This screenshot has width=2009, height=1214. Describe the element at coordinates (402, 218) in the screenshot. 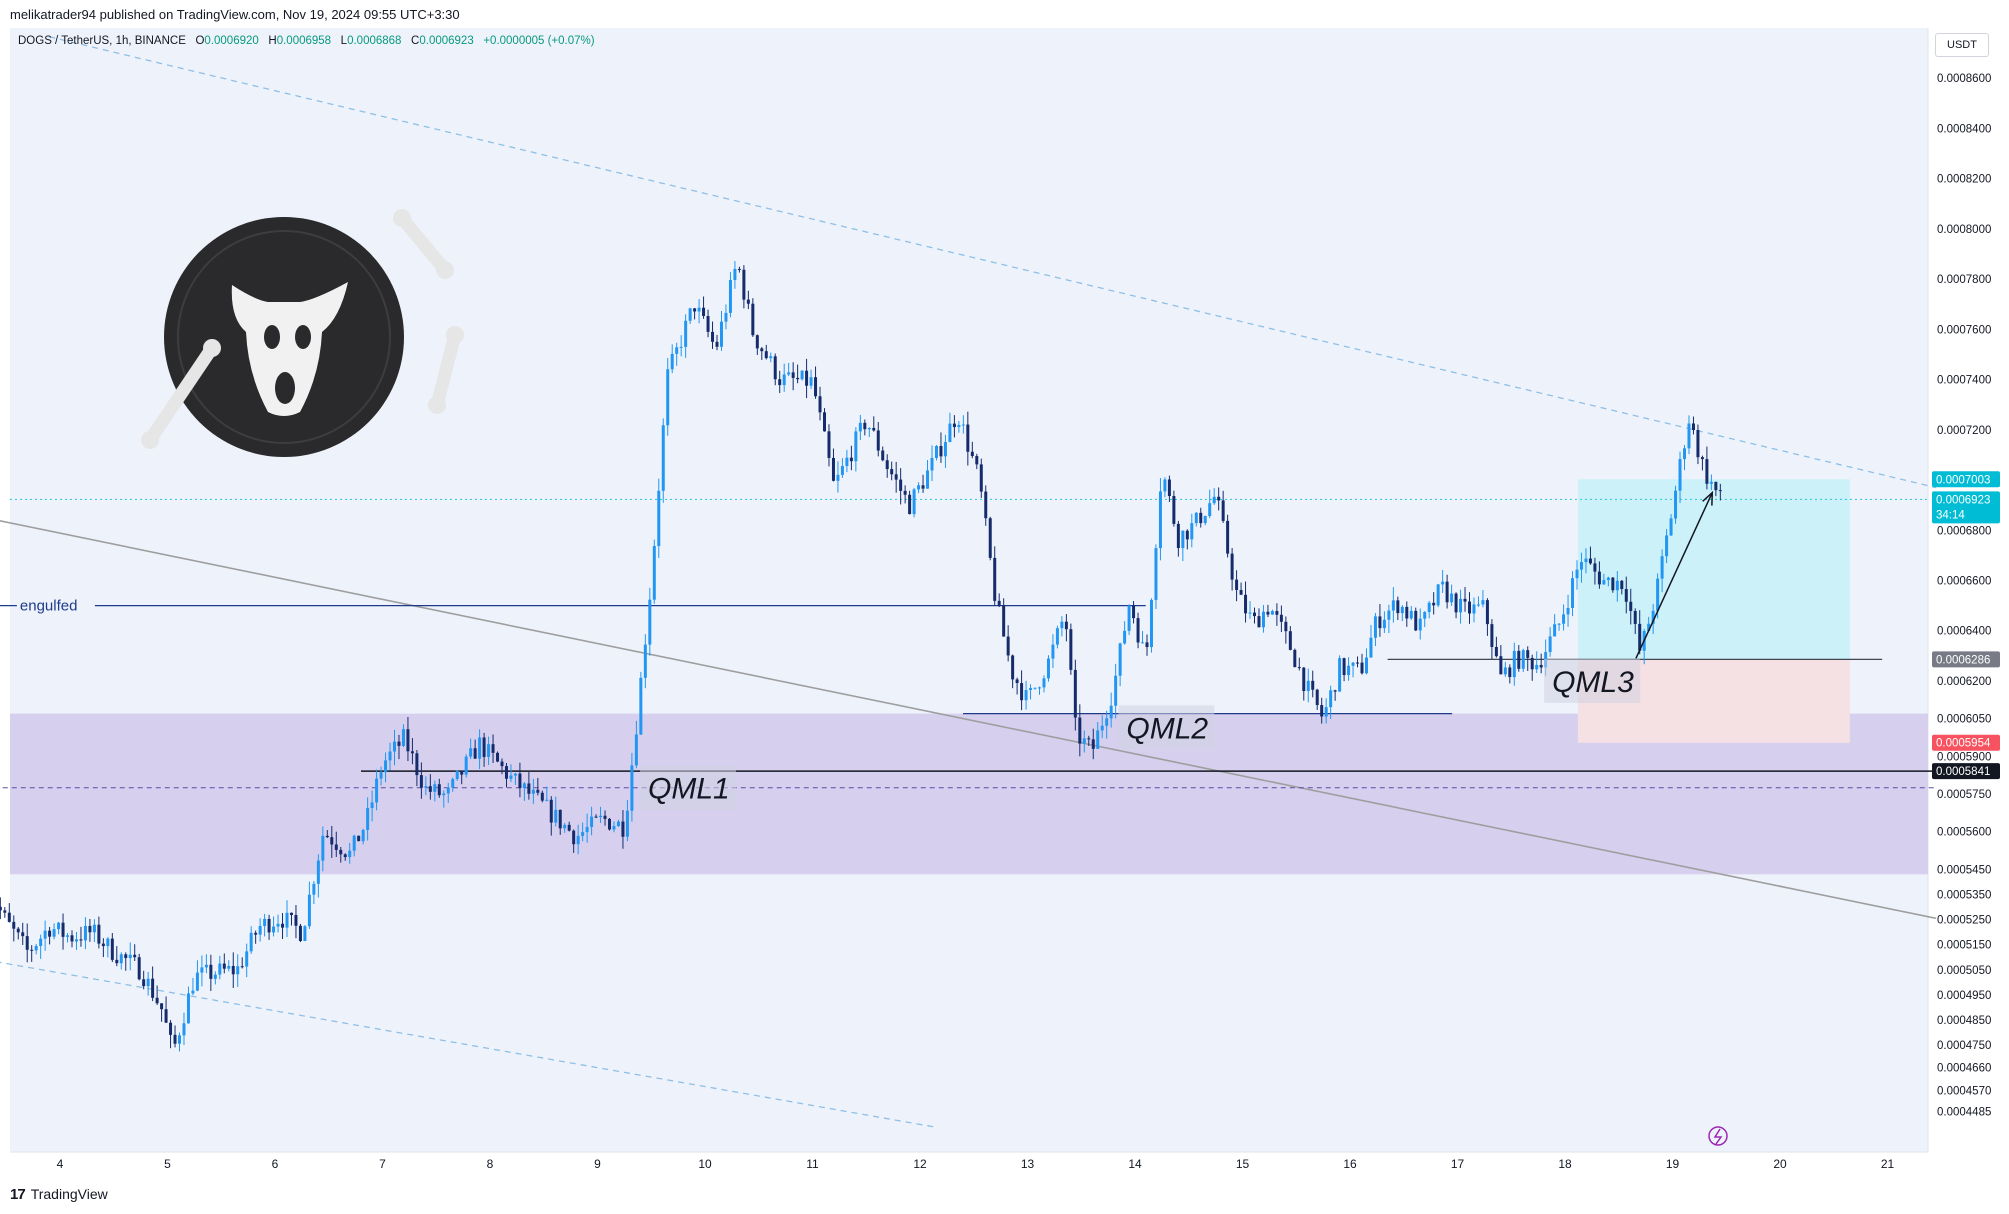

I see `bone-top-end` at that location.